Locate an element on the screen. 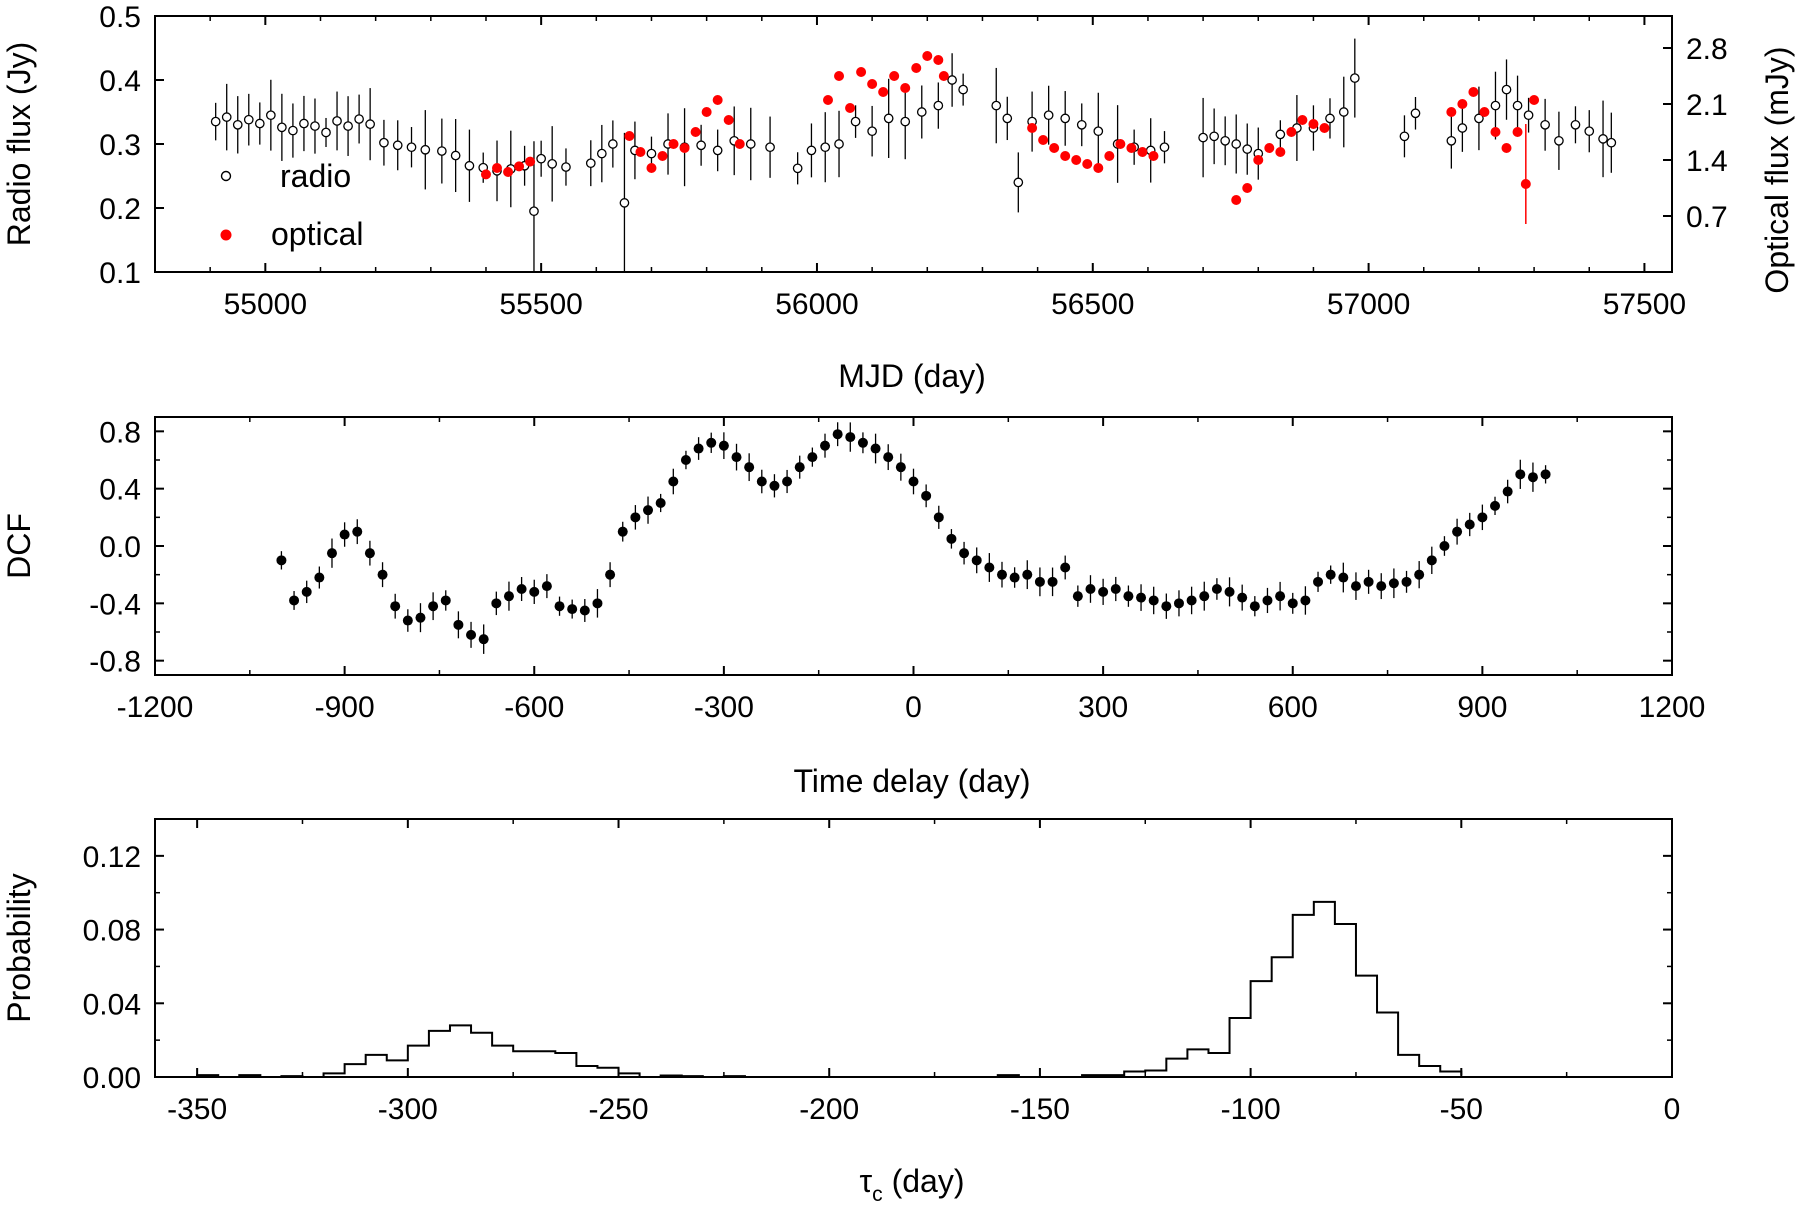 Image resolution: width=1800 pixels, height=1209 pixels. y-right-tick-label: 0.7 is located at coordinates (1707, 217).